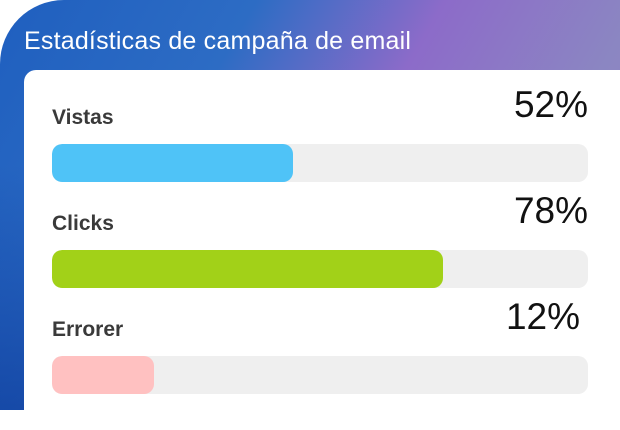 The height and width of the screenshot is (430, 620). What do you see at coordinates (550, 210) in the screenshot?
I see `stat-percent: 78%` at bounding box center [550, 210].